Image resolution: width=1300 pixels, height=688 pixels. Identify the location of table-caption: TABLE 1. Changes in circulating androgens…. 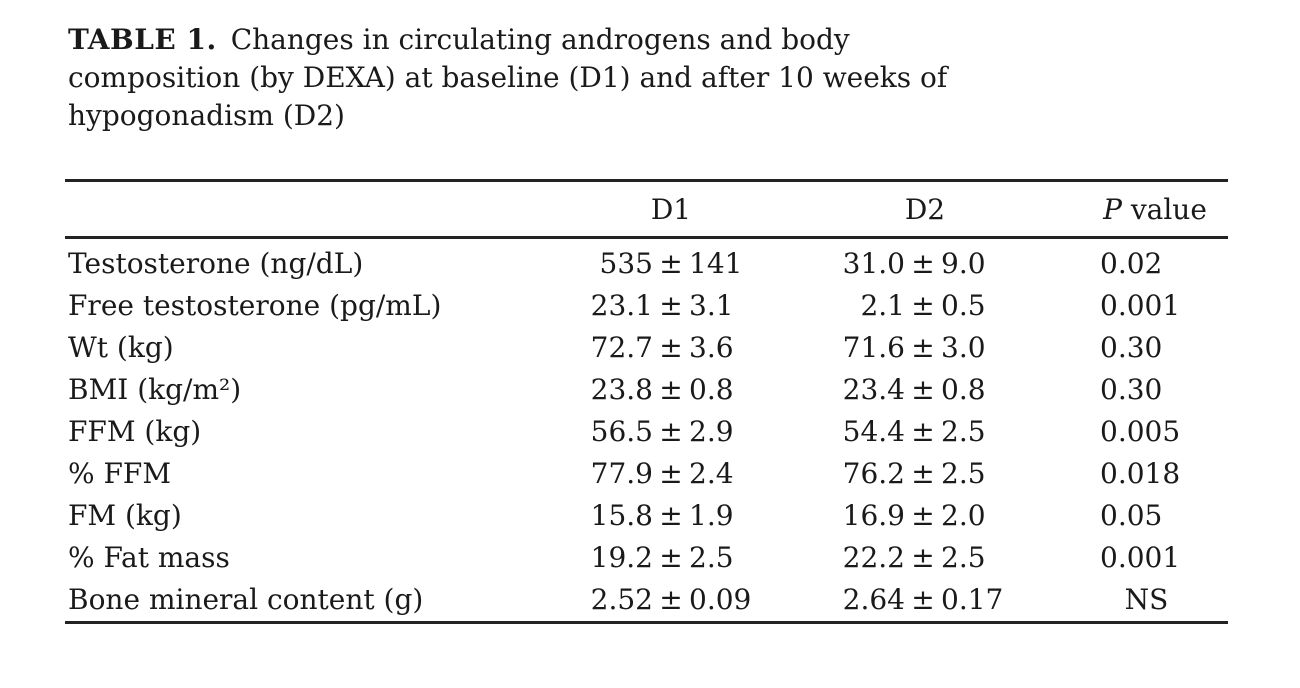
(507, 78).